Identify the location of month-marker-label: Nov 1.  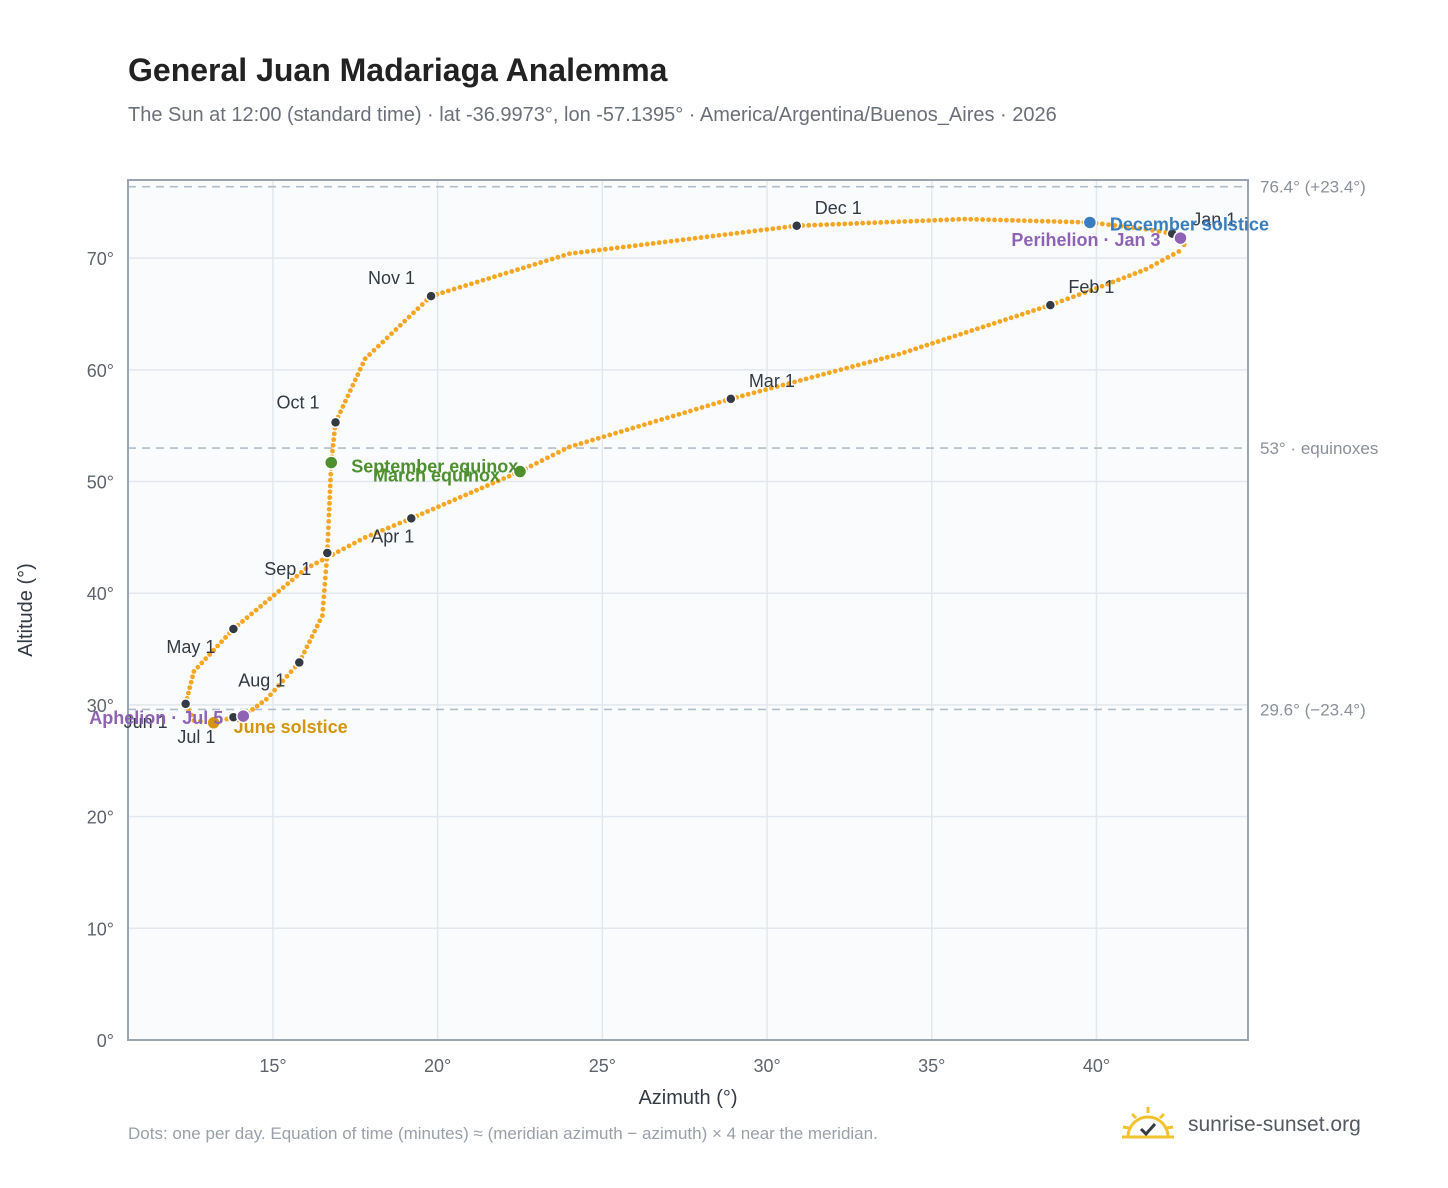
(391, 278).